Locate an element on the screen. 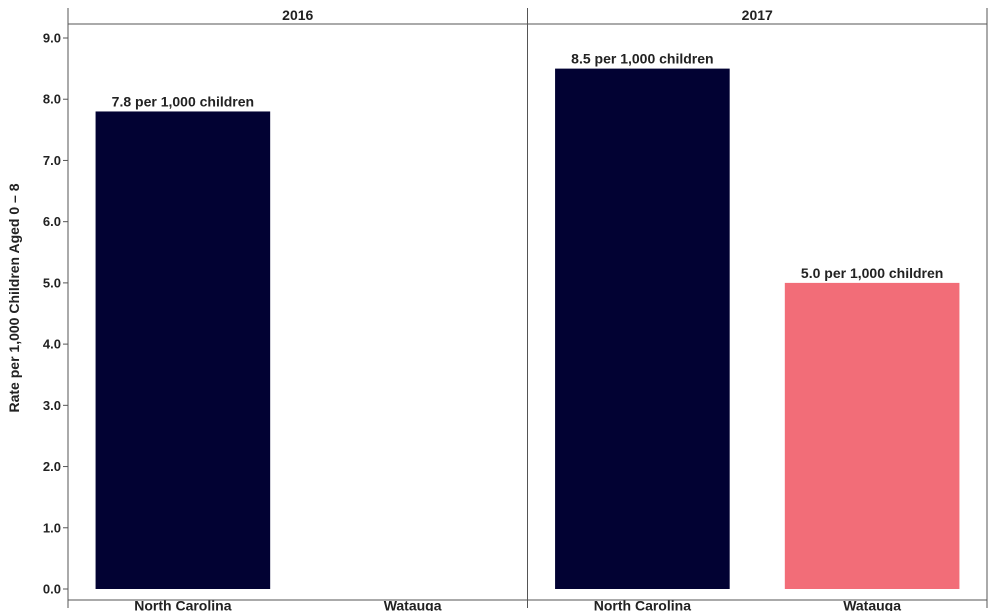  y-axis-title: Rate per 1,000 Children Aged 0 – 8 is located at coordinates (14, 297).